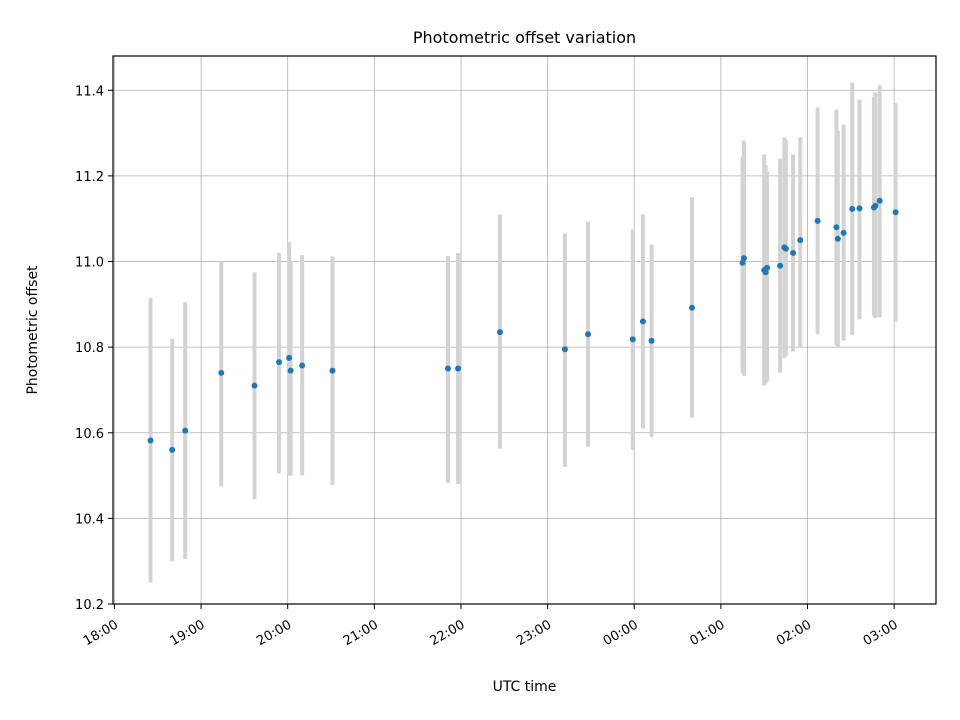 The height and width of the screenshot is (720, 960). I want to click on x-tick-label: 19:00, so click(188, 633).